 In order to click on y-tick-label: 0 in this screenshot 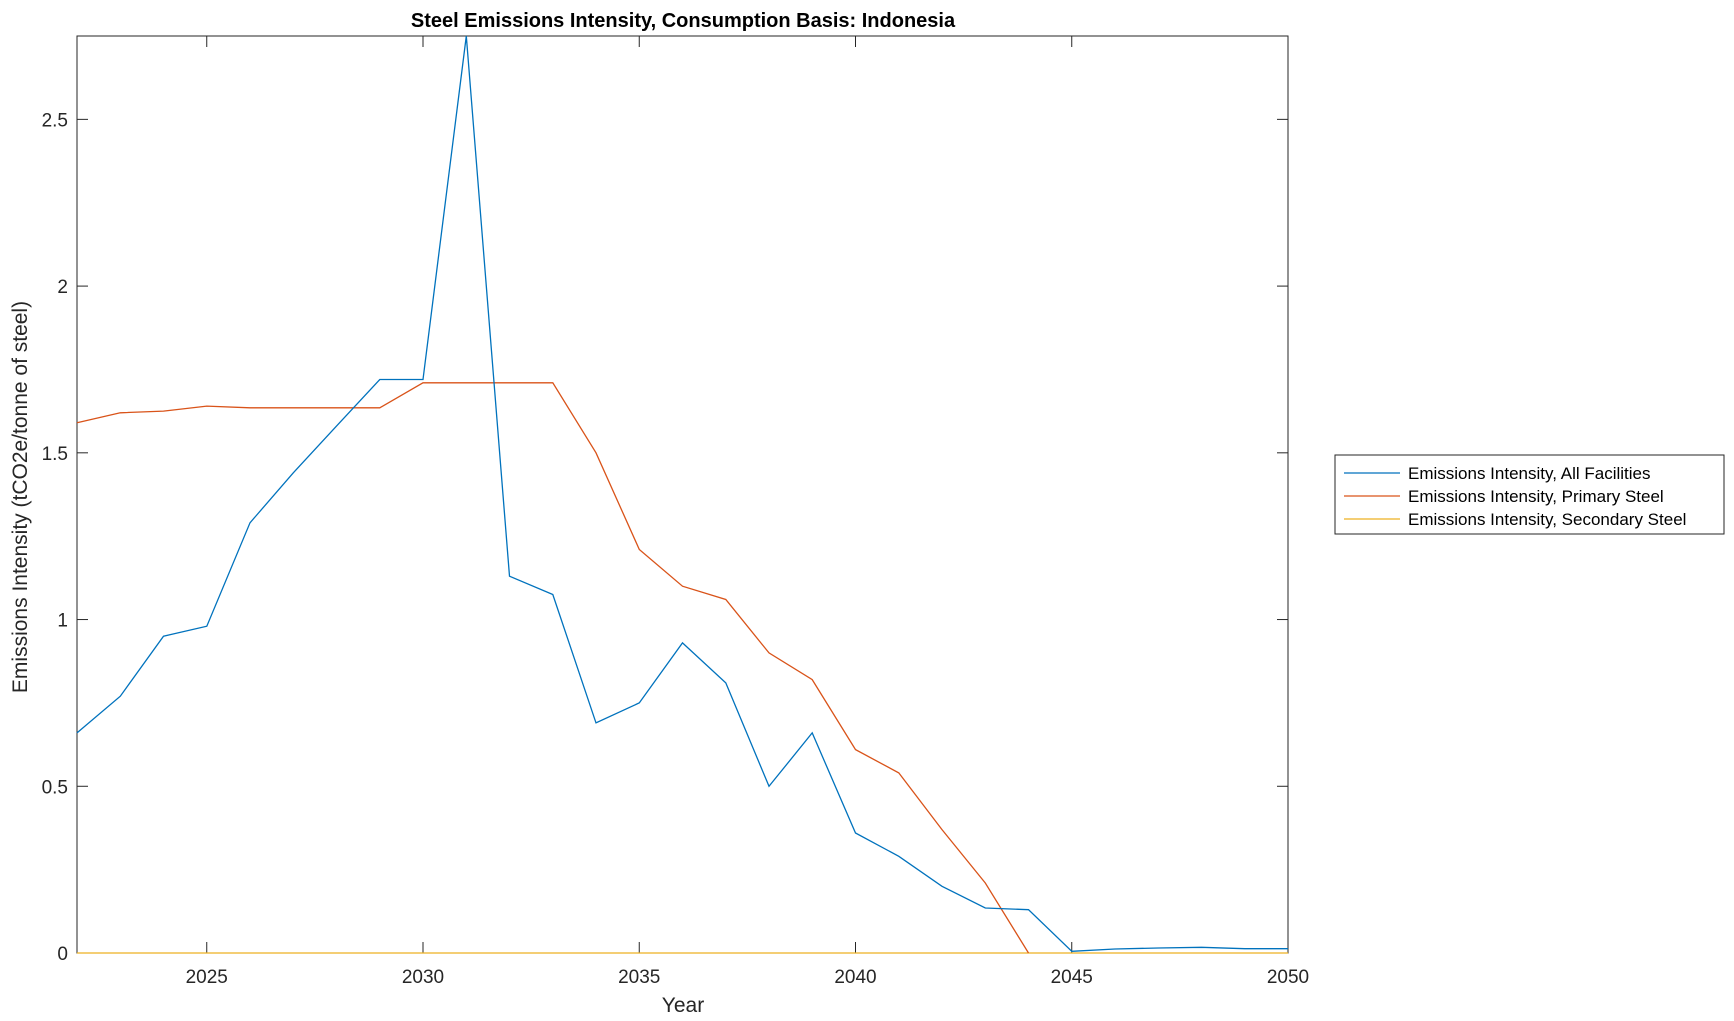, I will do `click(62, 954)`.